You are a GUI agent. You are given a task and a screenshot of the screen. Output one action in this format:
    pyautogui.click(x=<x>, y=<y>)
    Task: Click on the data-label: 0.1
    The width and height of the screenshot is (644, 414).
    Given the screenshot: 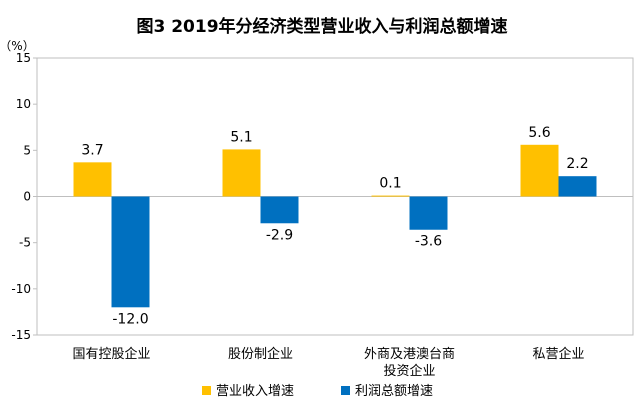 What is the action you would take?
    pyautogui.click(x=390, y=184)
    